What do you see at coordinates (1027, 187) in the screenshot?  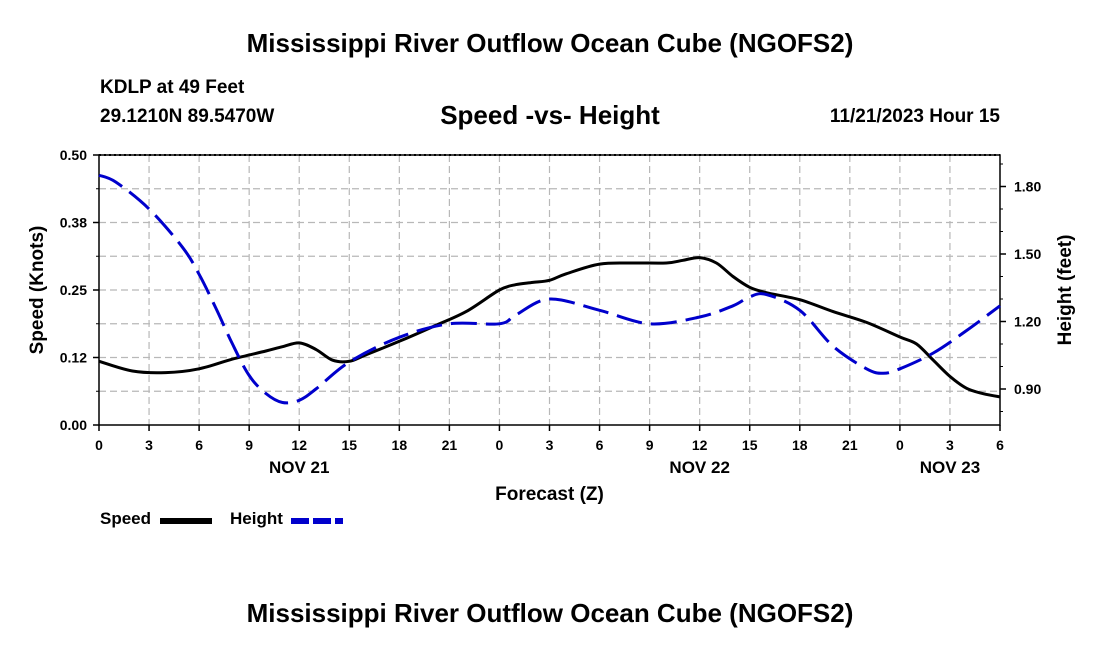 I see `y-right-tick-label: 1.80` at bounding box center [1027, 187].